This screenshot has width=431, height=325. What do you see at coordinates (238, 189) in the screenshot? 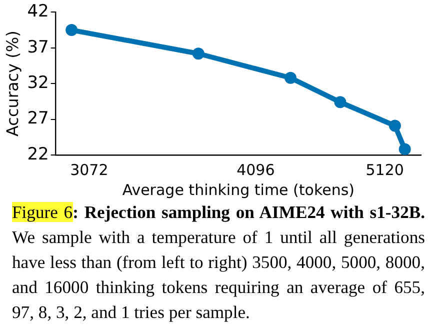
I see `x-axis-title: Average thinking time (tokens)` at bounding box center [238, 189].